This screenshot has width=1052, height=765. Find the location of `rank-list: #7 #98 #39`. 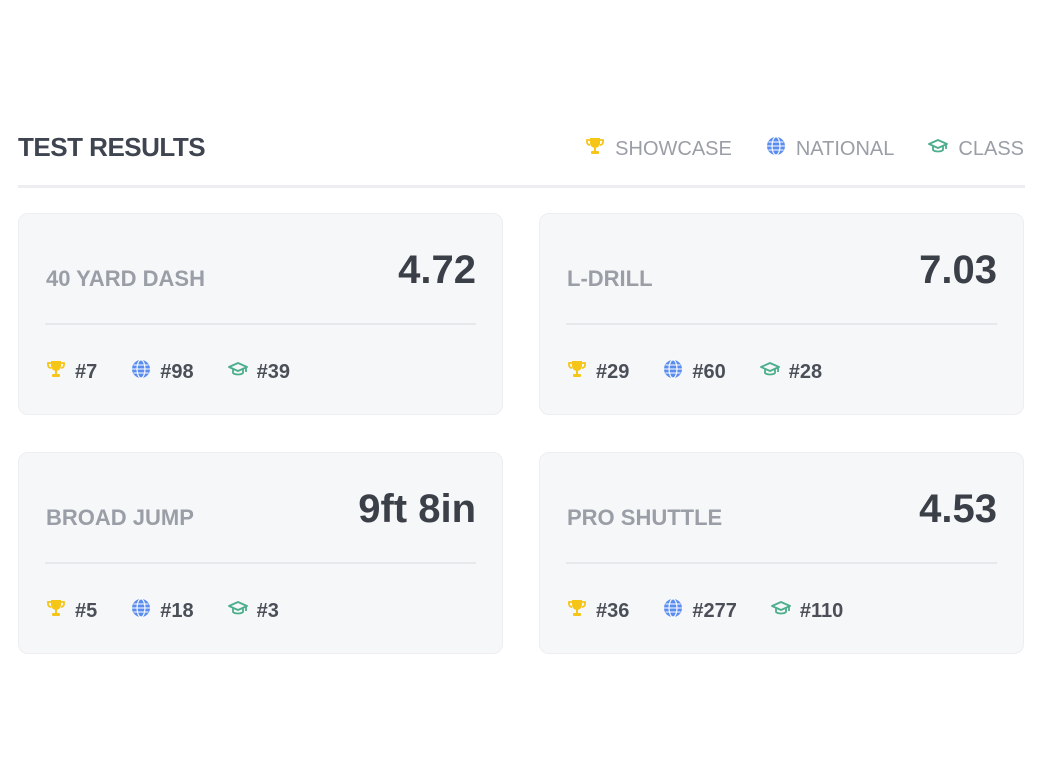

rank-list: #7 #98 #39 is located at coordinates (168, 372).